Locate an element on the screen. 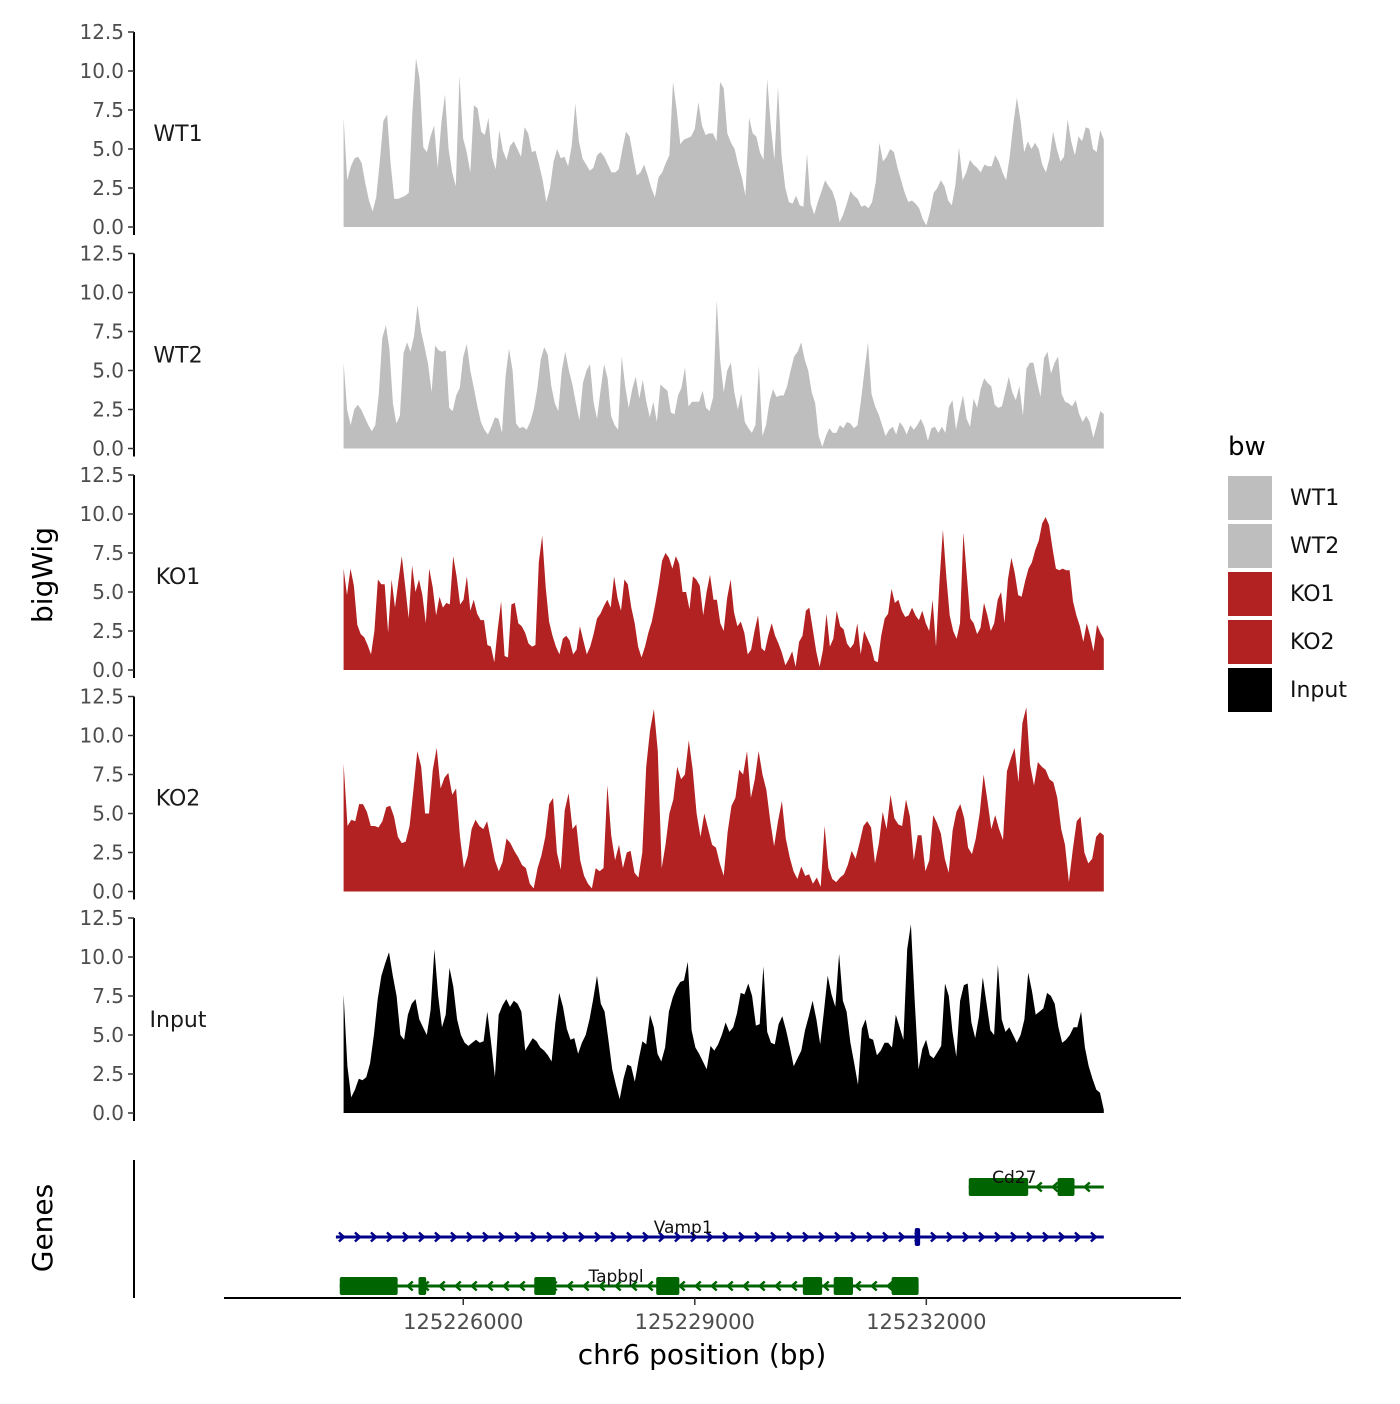 The width and height of the screenshot is (1400, 1404). x-tick-label: 125232000 is located at coordinates (926, 1322).